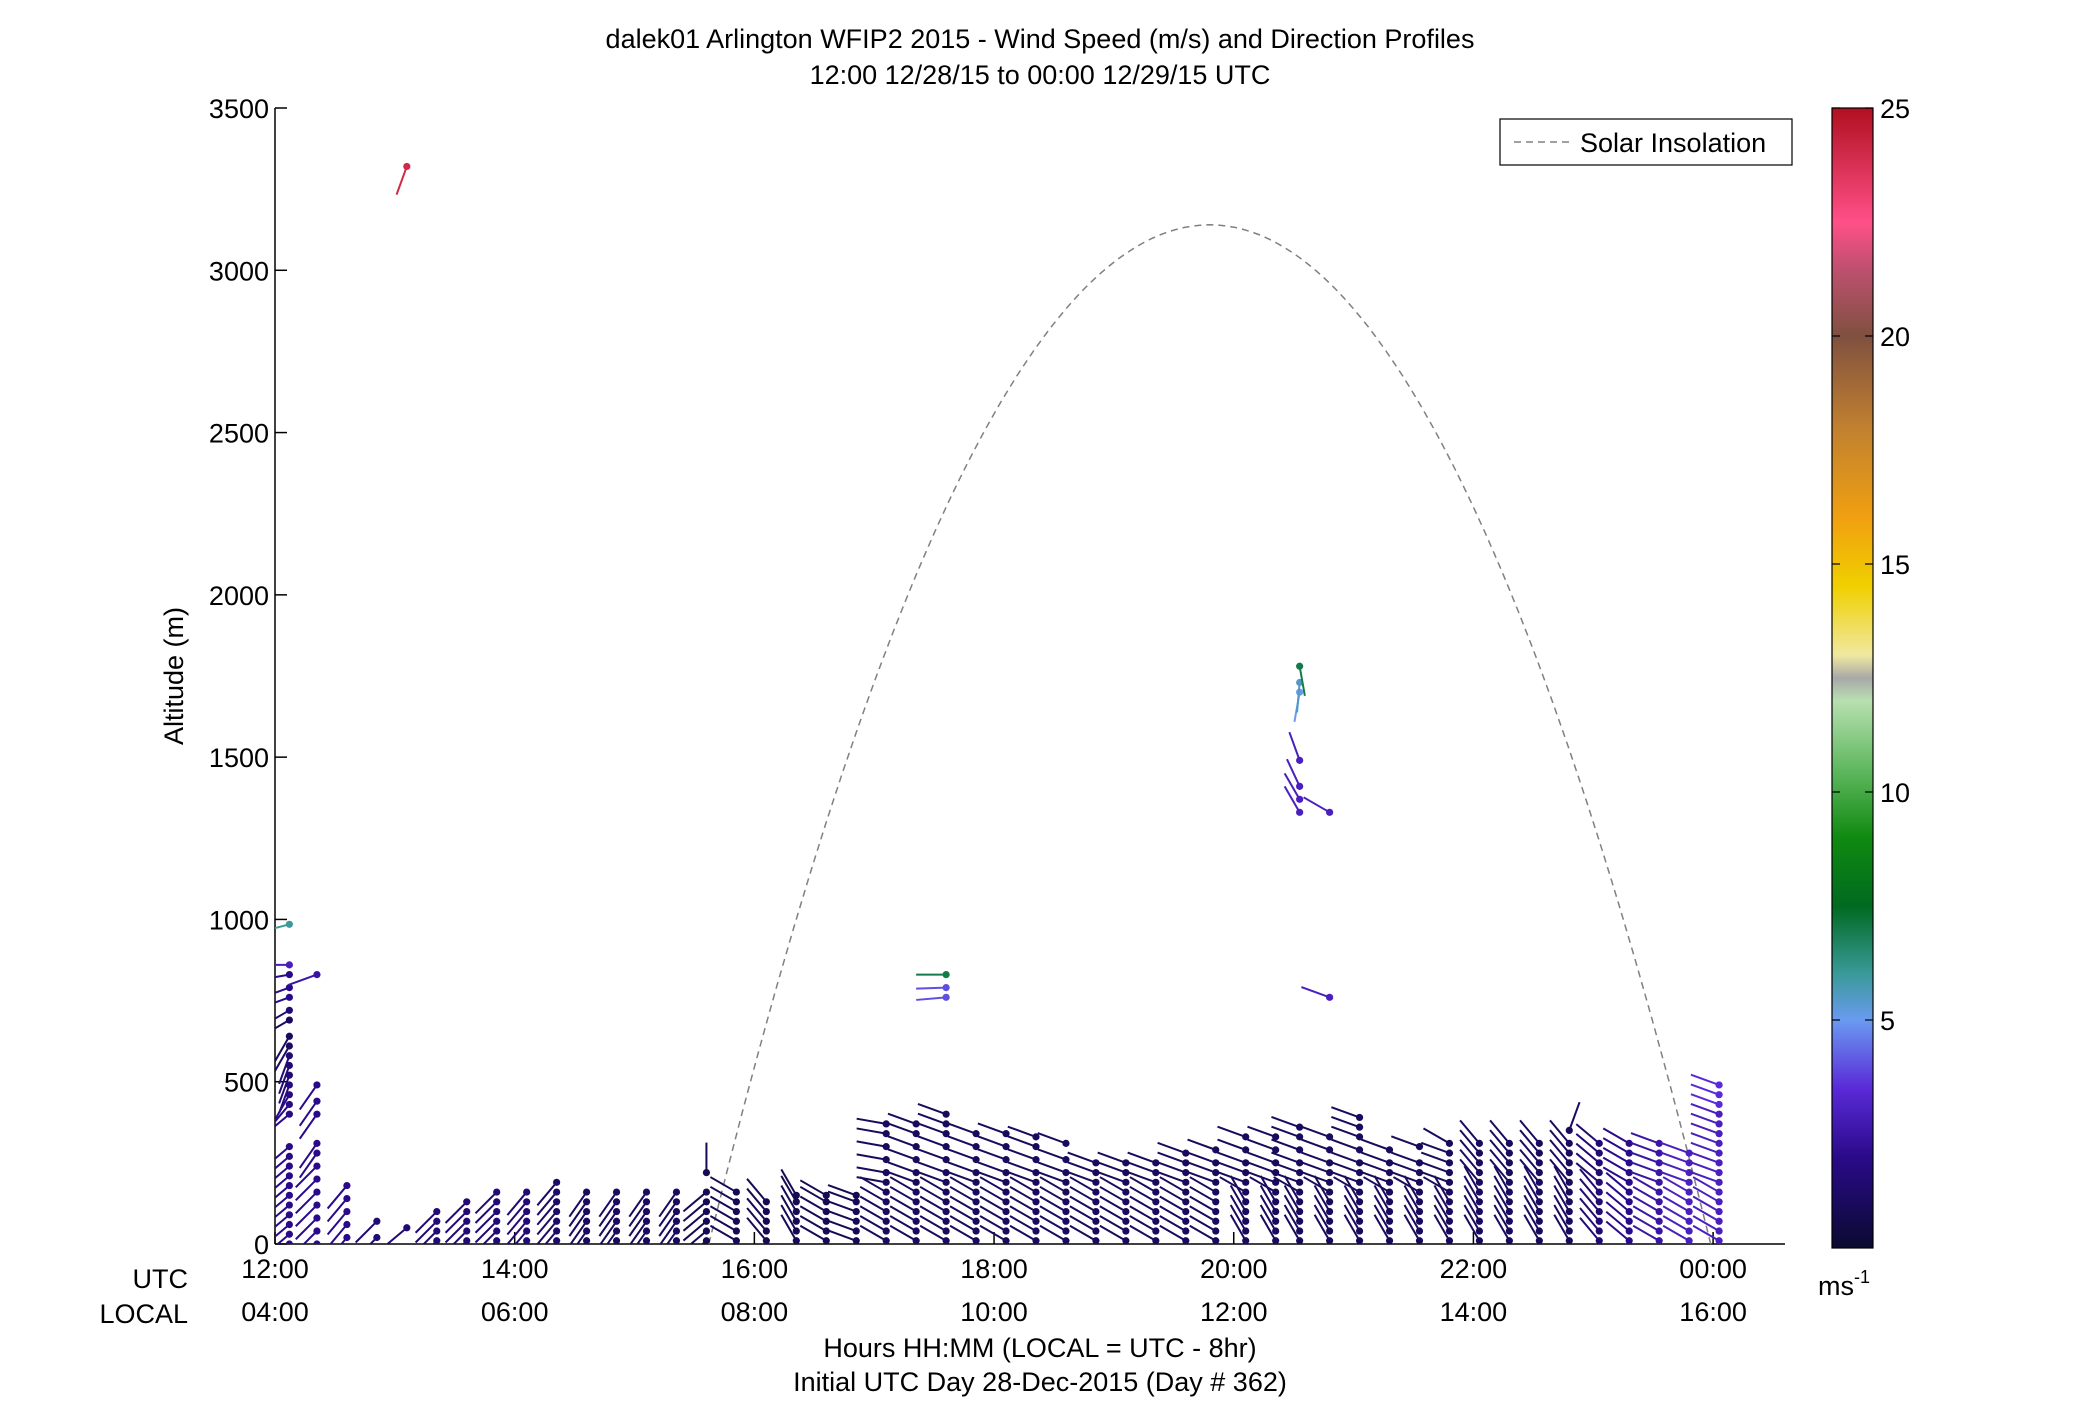 This screenshot has height=1425, width=2099. Describe the element at coordinates (1474, 1269) in the screenshot. I see `x-tick-label-utc: 22:00` at that location.